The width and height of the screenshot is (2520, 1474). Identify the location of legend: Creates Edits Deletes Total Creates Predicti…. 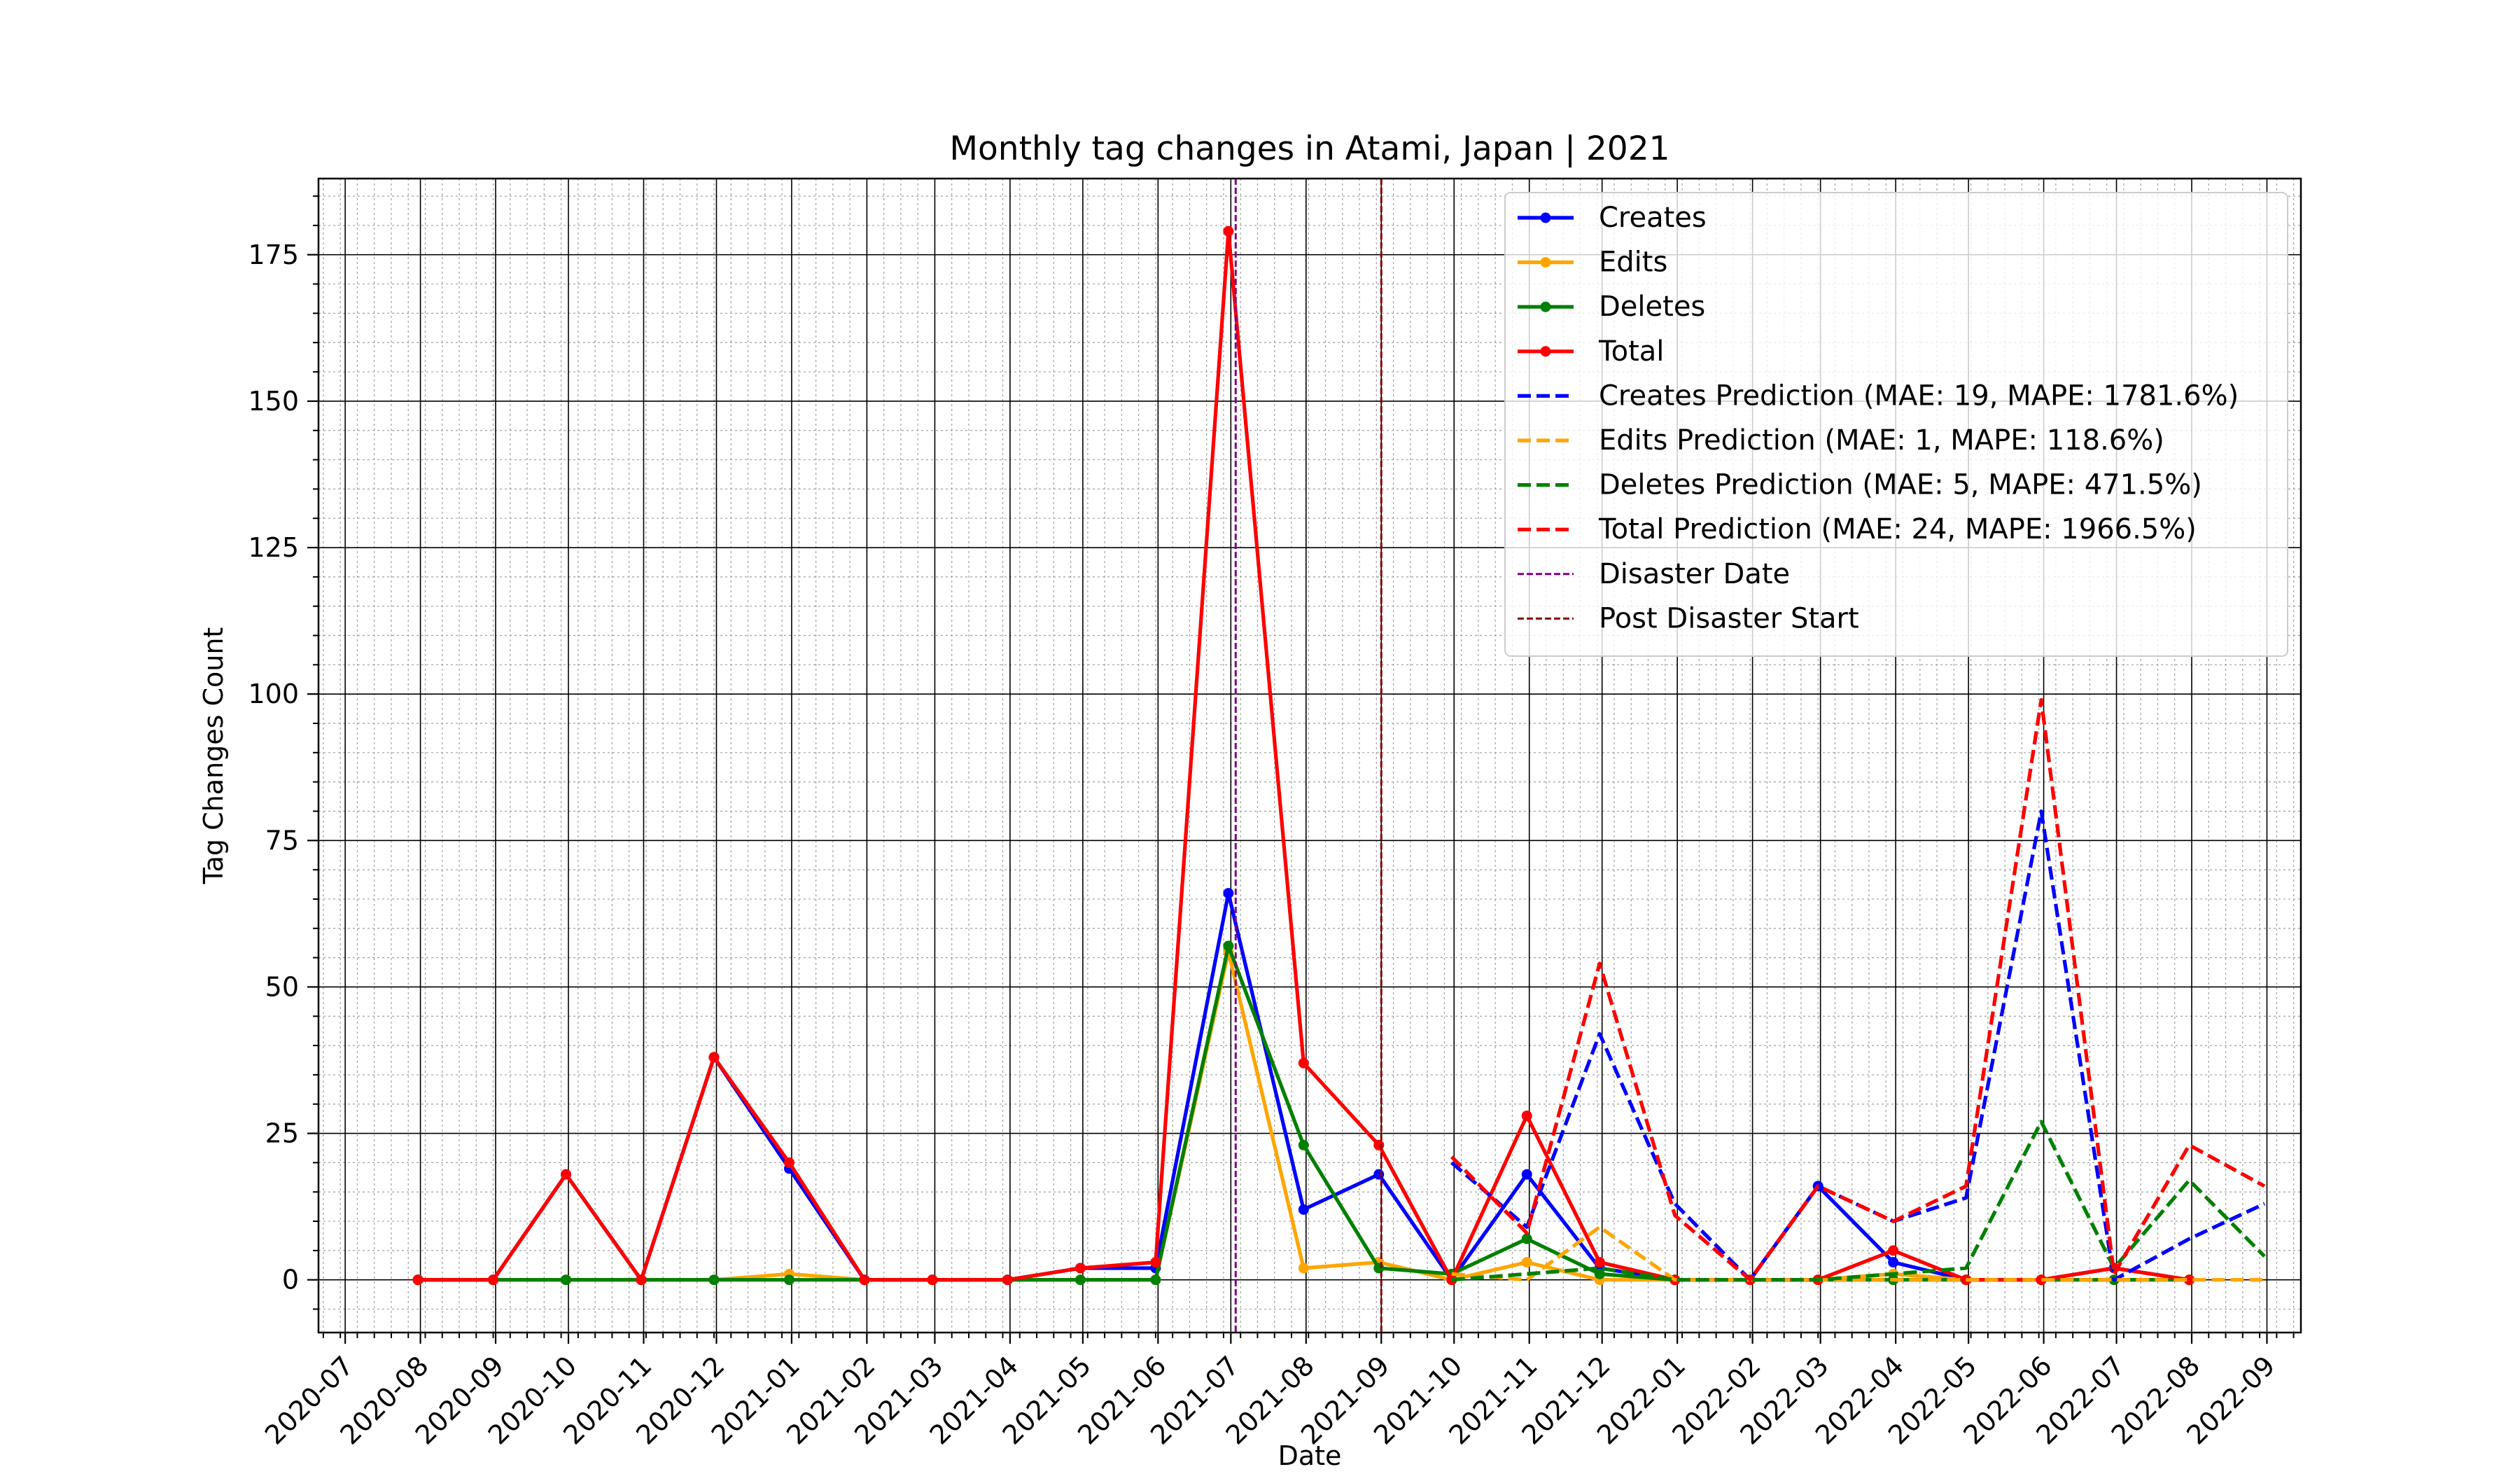
(1896, 424).